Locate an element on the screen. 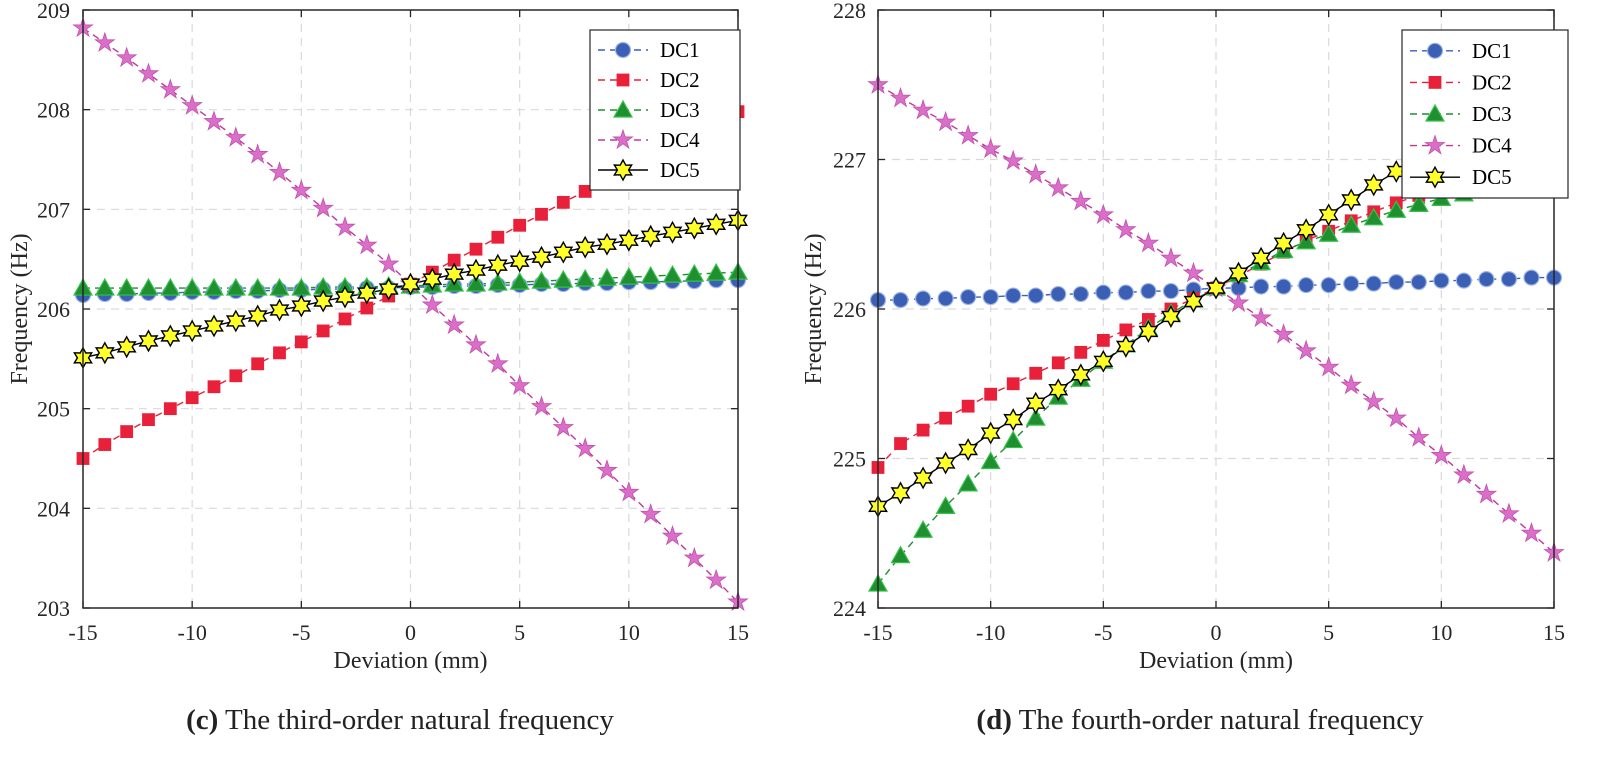 The width and height of the screenshot is (1600, 760). caption-c-text: The third-order natural frequency is located at coordinates (419, 720).